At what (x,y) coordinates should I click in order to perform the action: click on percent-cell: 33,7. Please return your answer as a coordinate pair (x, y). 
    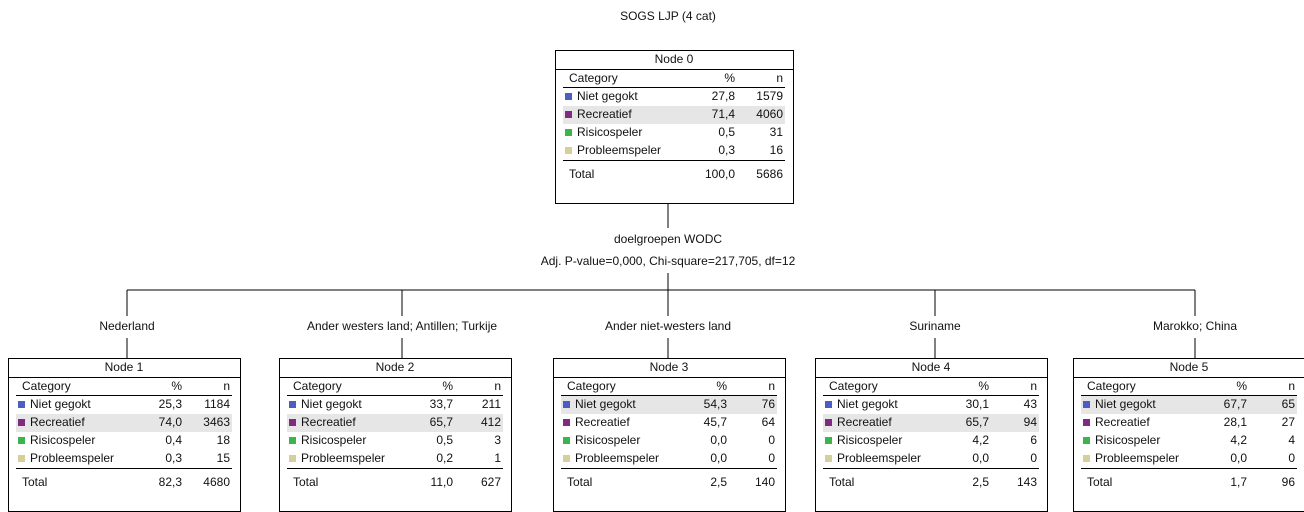
    Looking at the image, I should click on (442, 404).